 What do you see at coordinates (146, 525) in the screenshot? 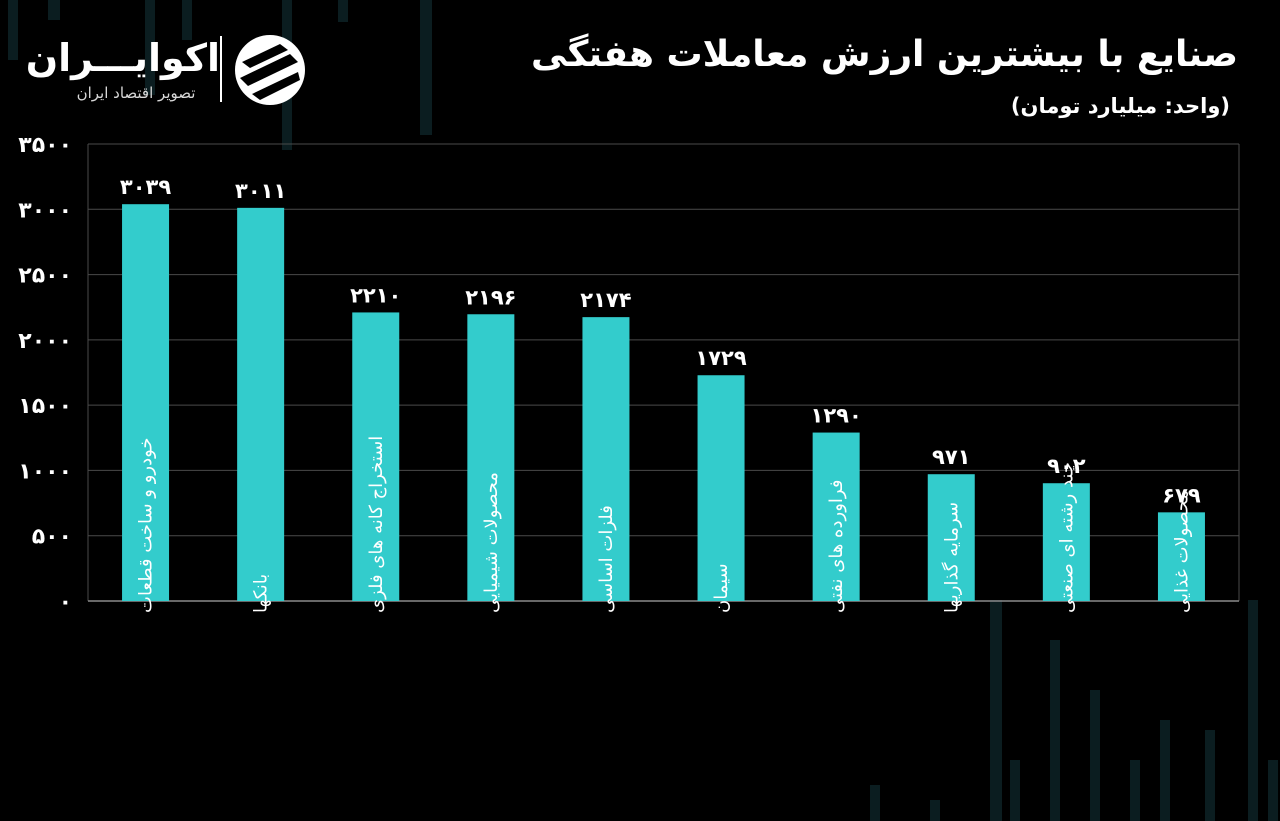
I see `x-tick-label: خودرو و ساخت قطعات` at bounding box center [146, 525].